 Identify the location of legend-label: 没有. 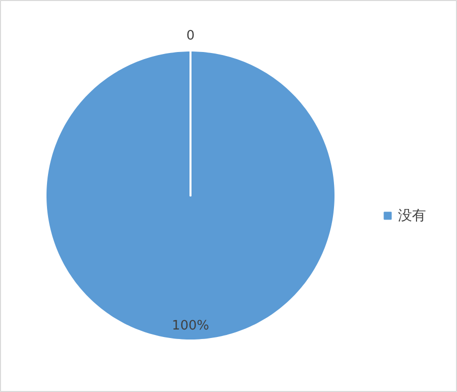
(412, 216).